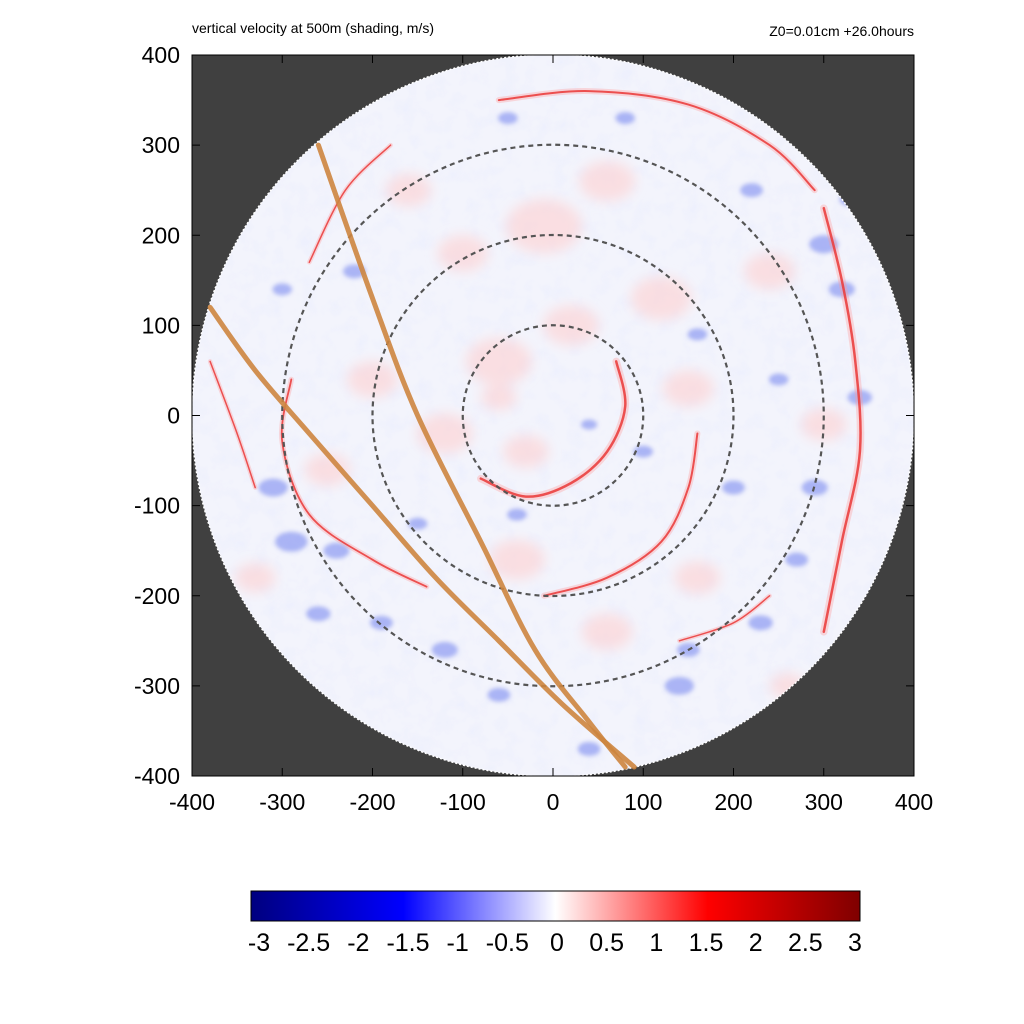 The height and width of the screenshot is (1024, 1024). What do you see at coordinates (157, 596) in the screenshot?
I see `y-tick-label: -200` at bounding box center [157, 596].